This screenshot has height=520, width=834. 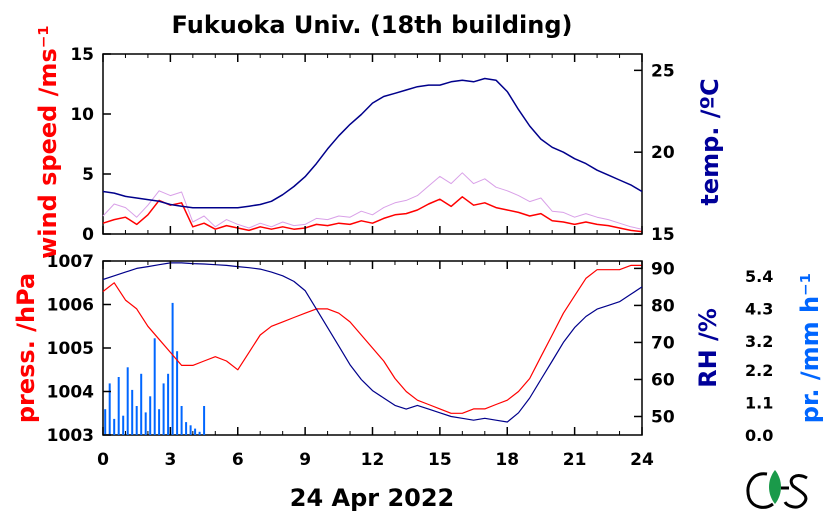 I want to click on precipitation-axis-label: pr. /mm h⁻¹, so click(x=810, y=348).